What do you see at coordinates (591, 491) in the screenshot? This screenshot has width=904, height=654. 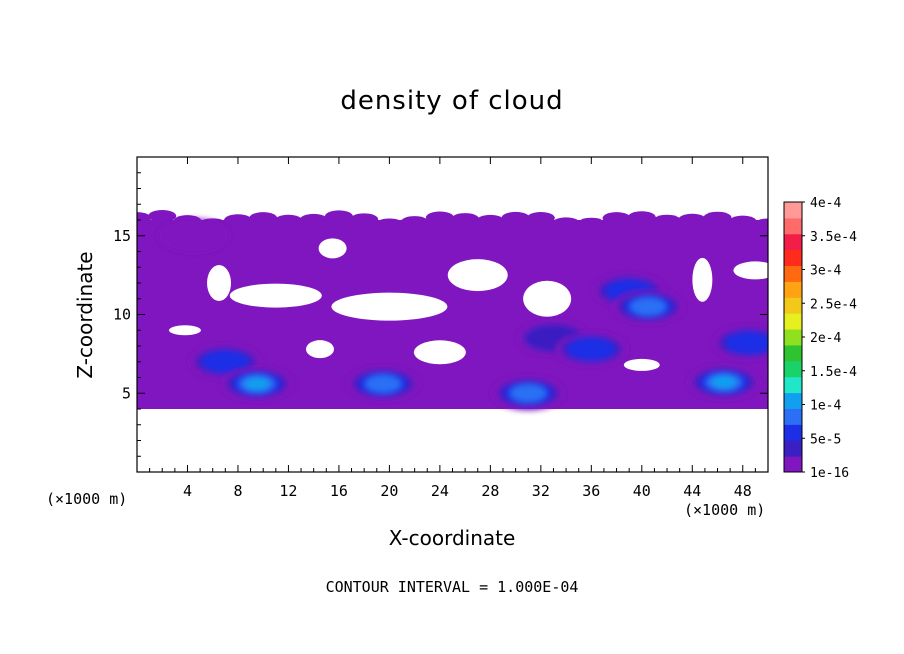 I see `x-tick-label: 36` at bounding box center [591, 491].